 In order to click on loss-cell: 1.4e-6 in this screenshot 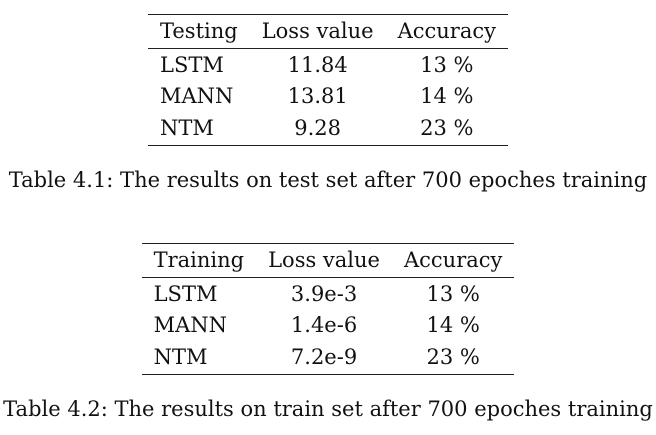, I will do `click(324, 325)`.